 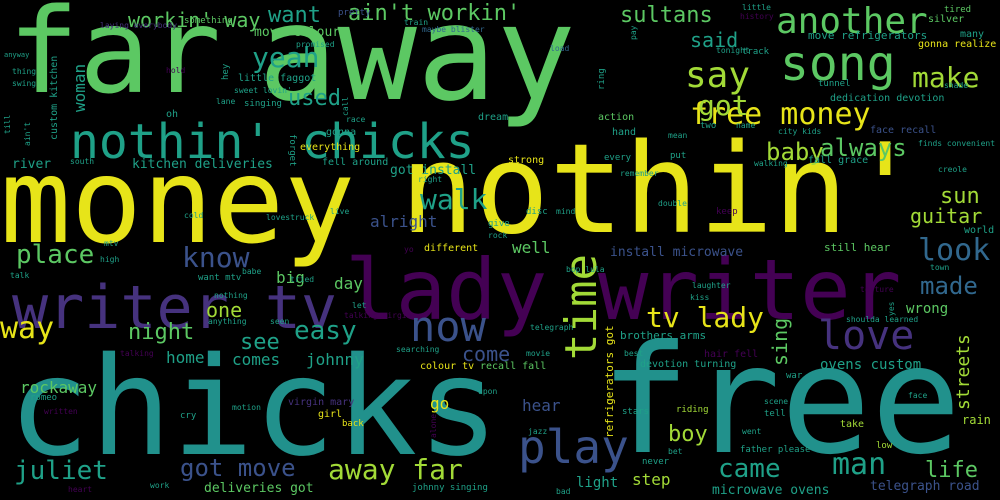 I want to click on word-bad: bad, so click(x=563, y=491).